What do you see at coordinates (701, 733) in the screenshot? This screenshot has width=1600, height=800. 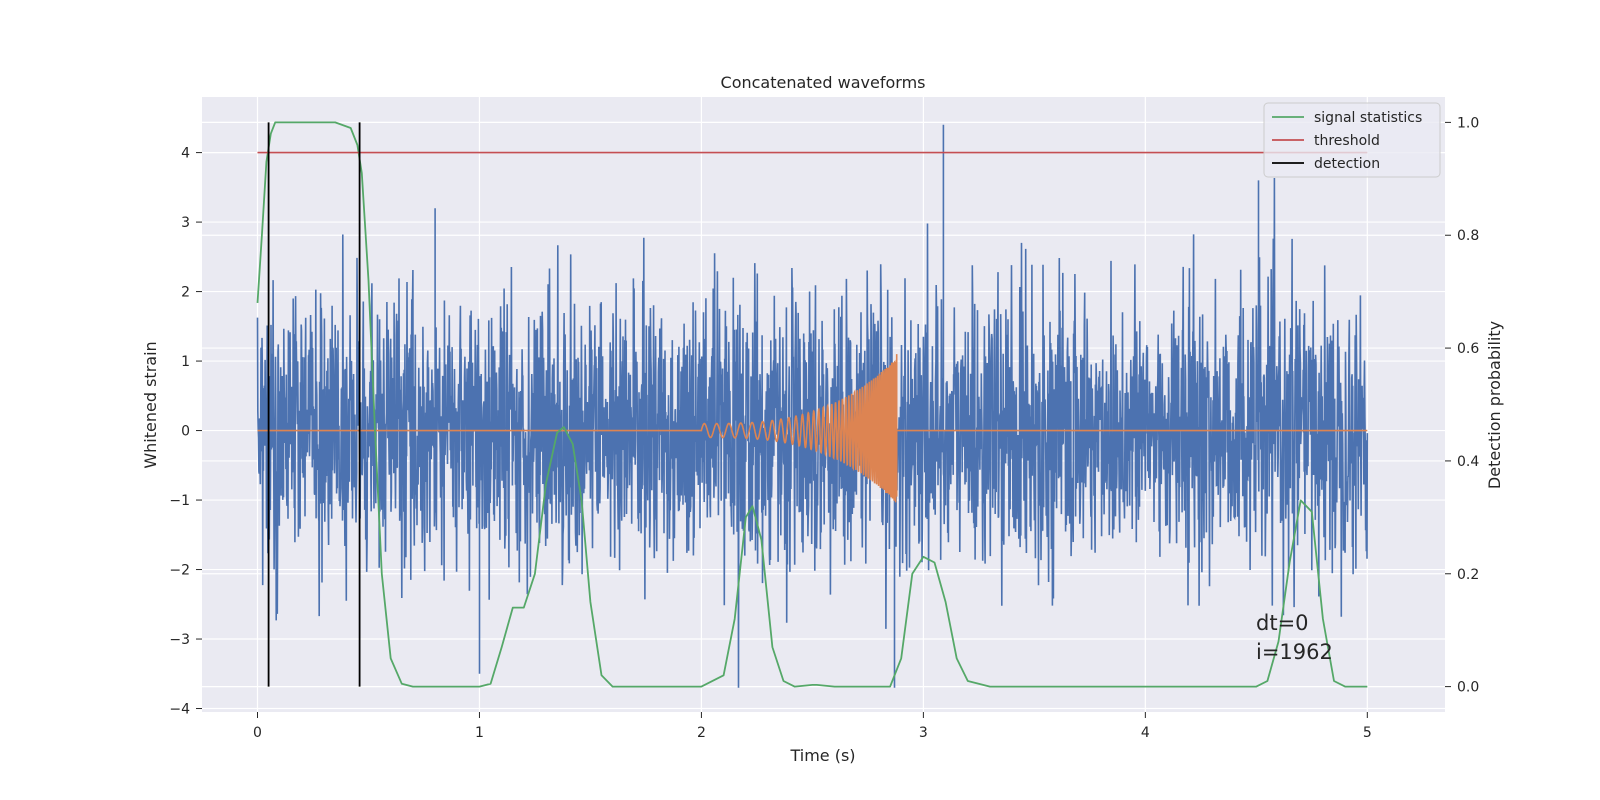 I see `x-tick-label: 2` at bounding box center [701, 733].